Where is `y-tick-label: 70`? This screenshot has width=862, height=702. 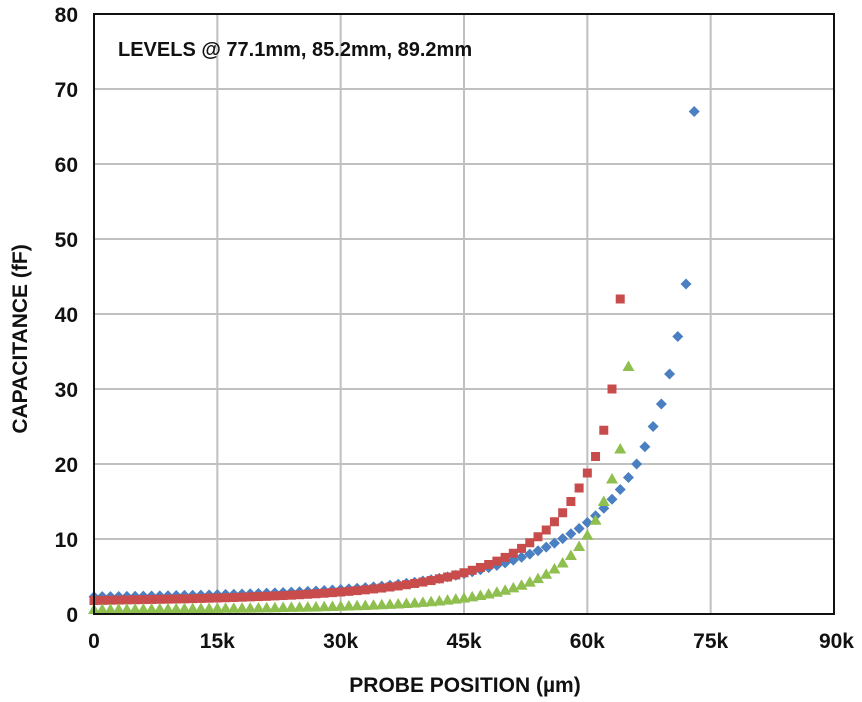 y-tick-label: 70 is located at coordinates (66, 90).